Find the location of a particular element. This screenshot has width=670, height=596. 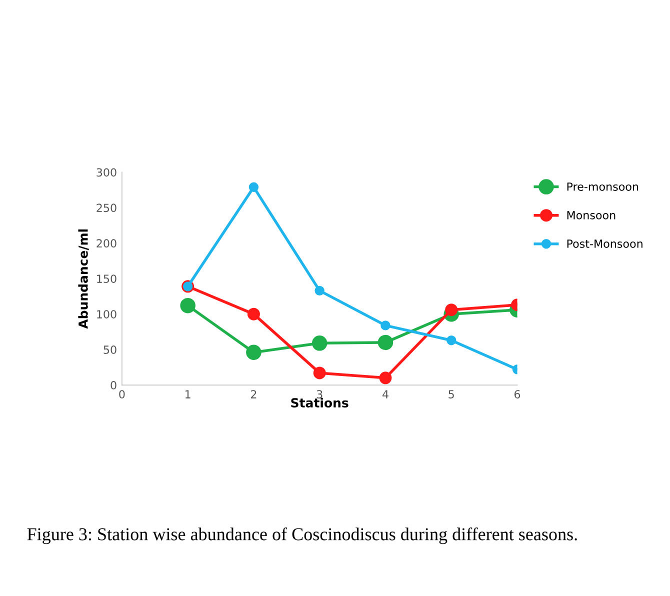

legend-label: Monsoon is located at coordinates (591, 215).